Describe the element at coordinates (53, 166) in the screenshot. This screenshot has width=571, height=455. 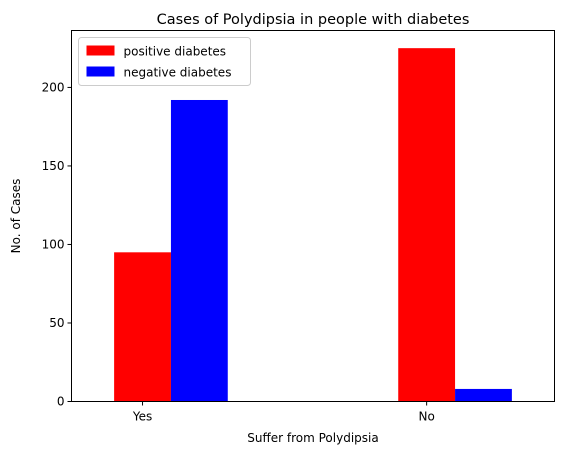
I see `y-tick-label: 150` at that location.